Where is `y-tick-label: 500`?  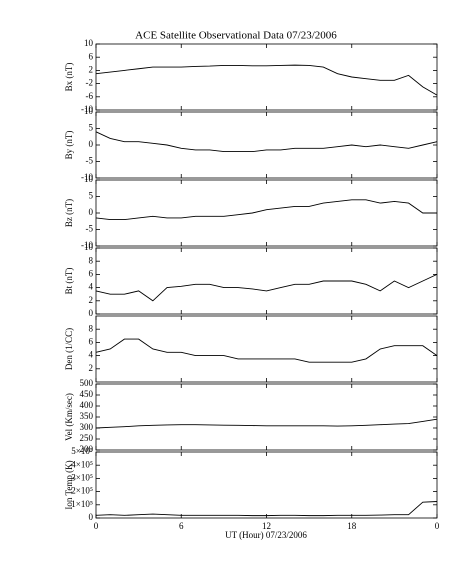
y-tick-label: 500 is located at coordinates (87, 383).